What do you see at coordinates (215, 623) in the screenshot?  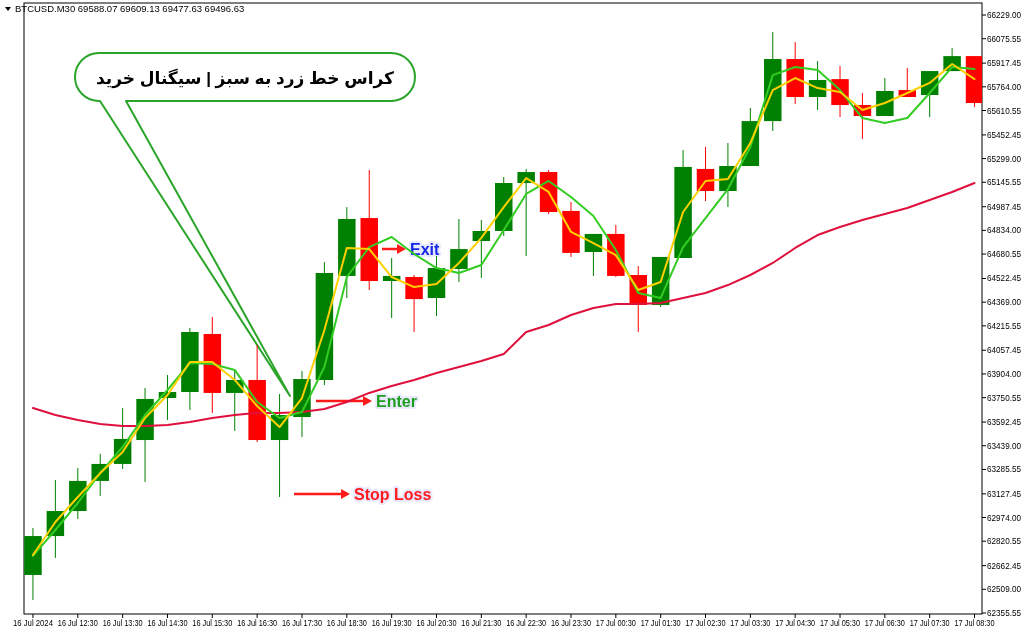 I see `x-tick-label: 16 Jul 15:30` at bounding box center [215, 623].